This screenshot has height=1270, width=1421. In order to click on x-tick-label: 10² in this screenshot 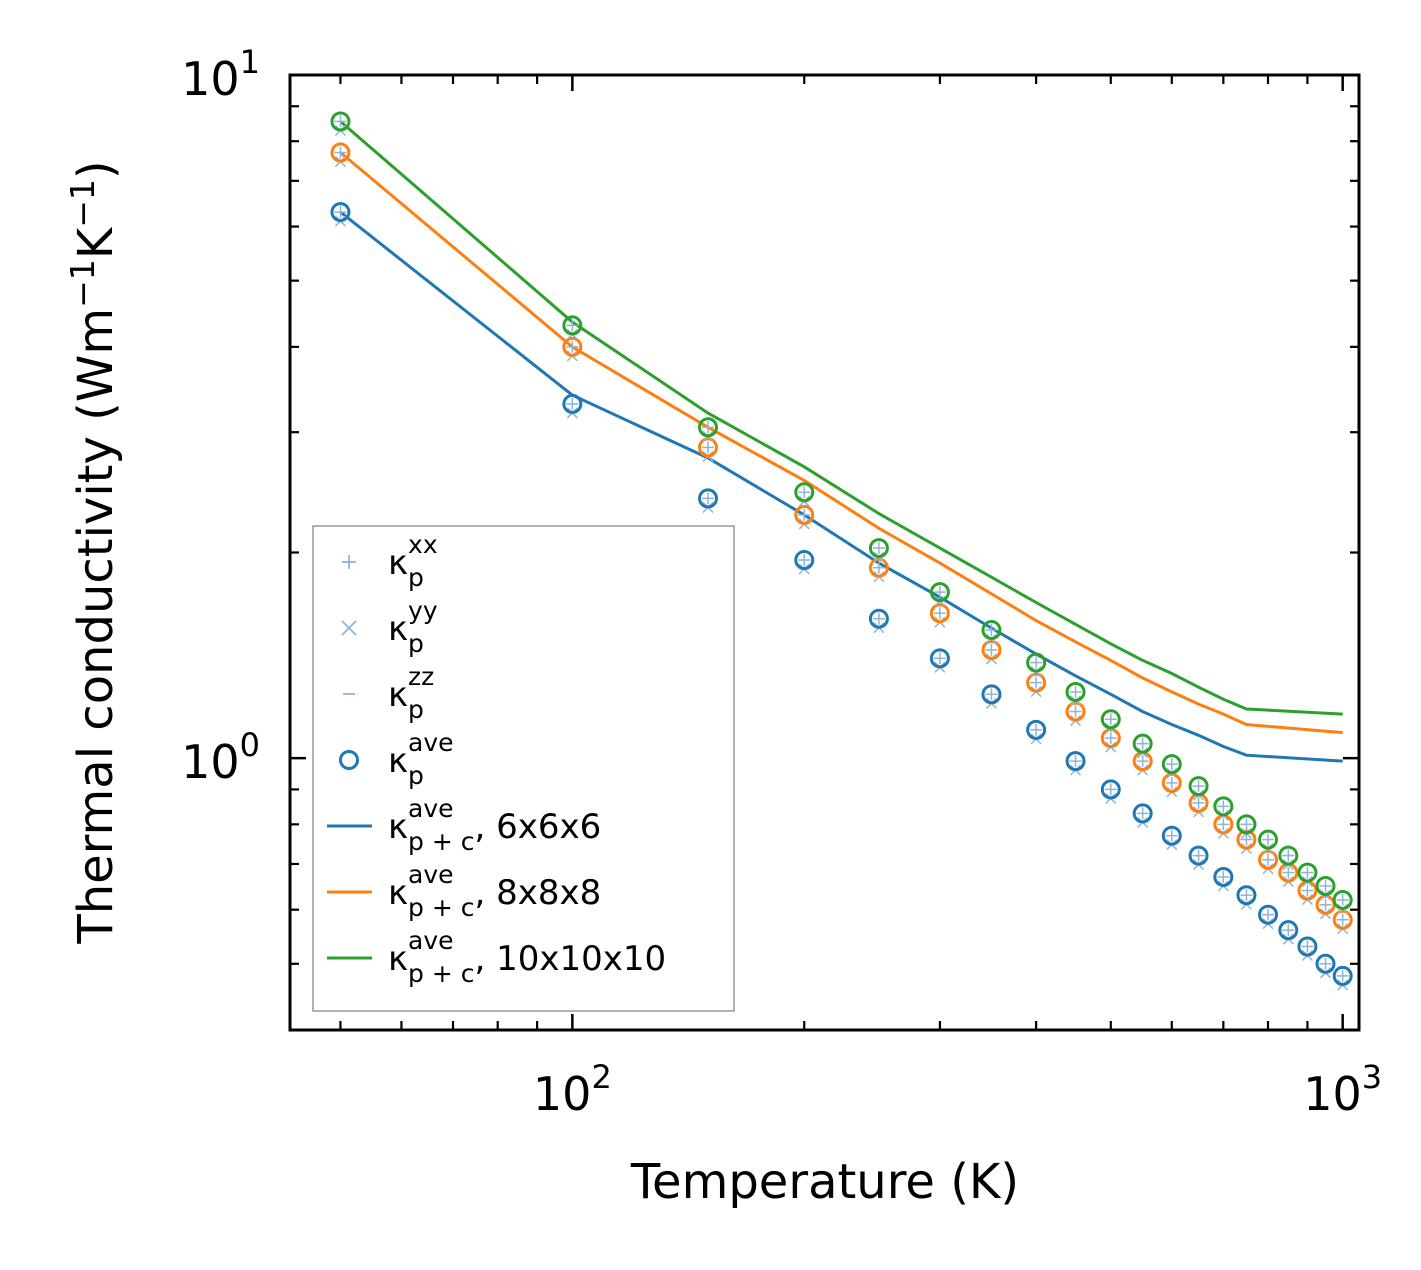, I will do `click(572, 1089)`.